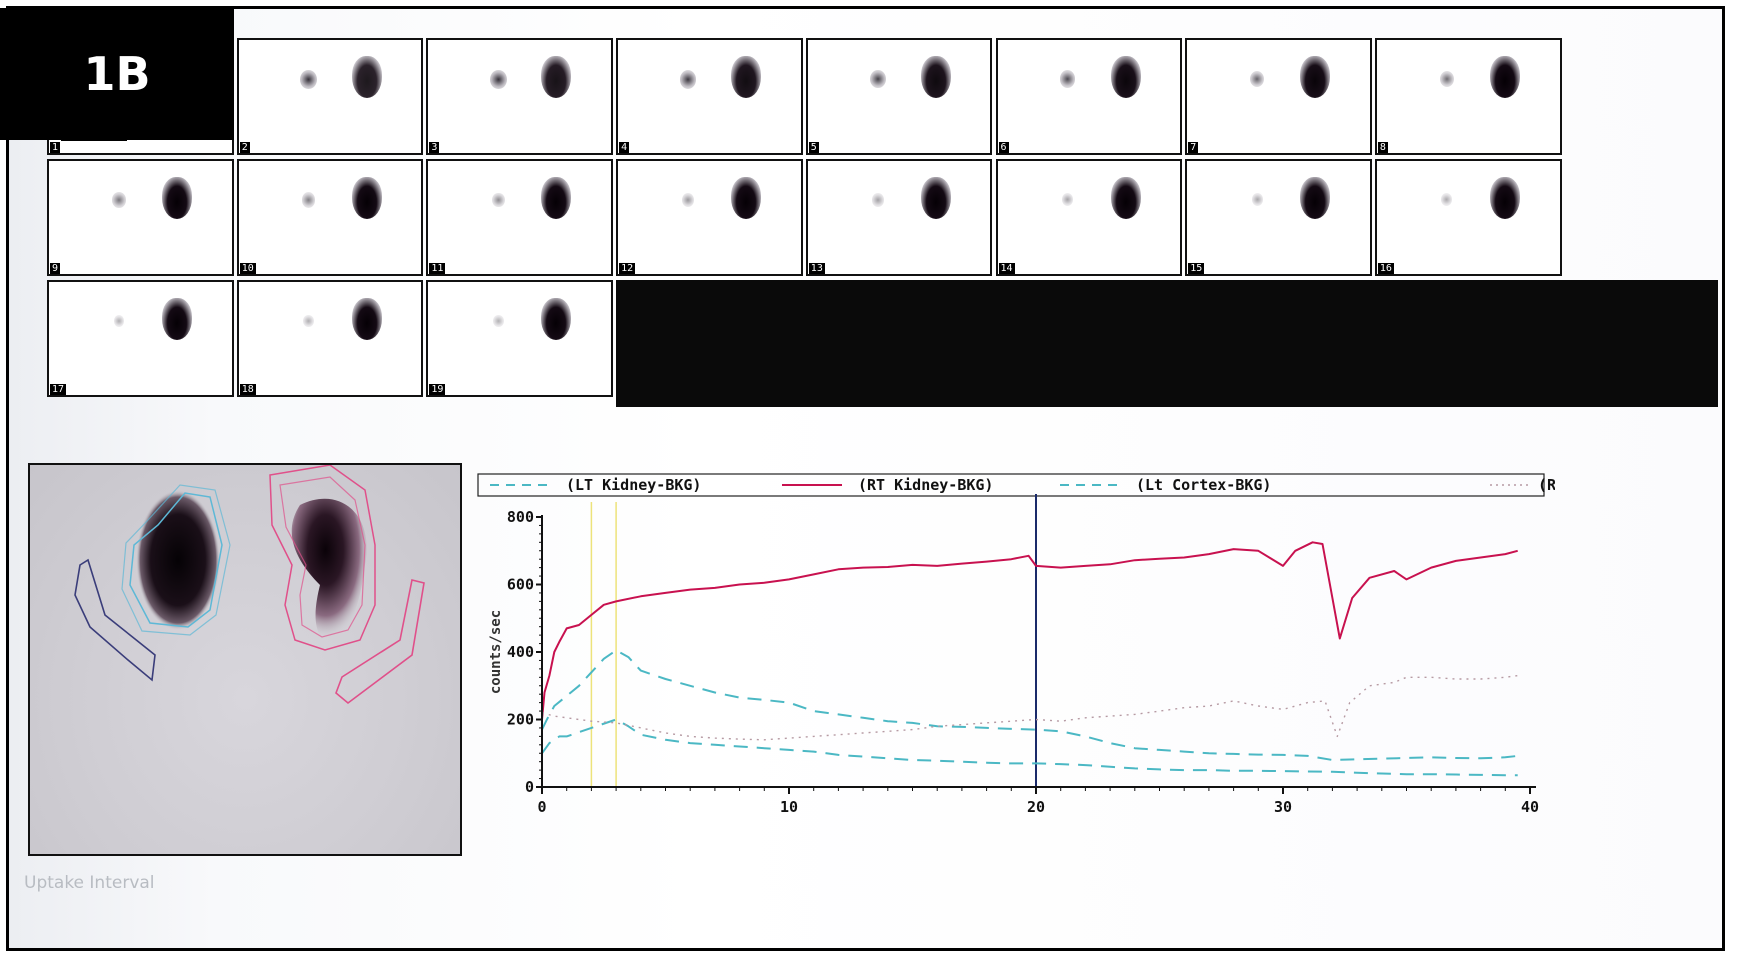  I want to click on dynamic-frame: 2, so click(330, 96).